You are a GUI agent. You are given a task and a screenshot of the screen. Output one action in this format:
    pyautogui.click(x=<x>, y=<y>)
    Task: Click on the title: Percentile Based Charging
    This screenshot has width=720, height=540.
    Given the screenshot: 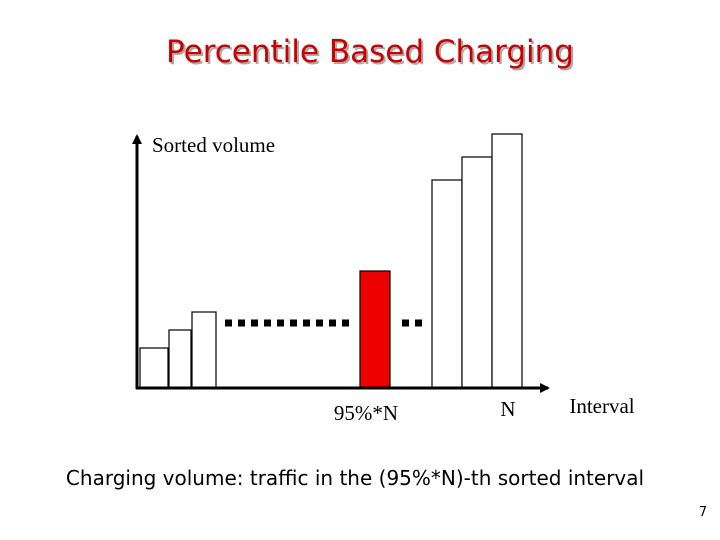 What is the action you would take?
    pyautogui.click(x=370, y=52)
    